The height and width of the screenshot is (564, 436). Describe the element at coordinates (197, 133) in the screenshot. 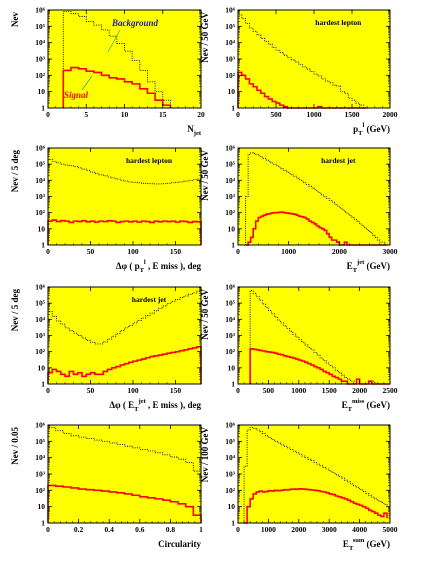

I see `x-axis-label-sub: jet` at that location.